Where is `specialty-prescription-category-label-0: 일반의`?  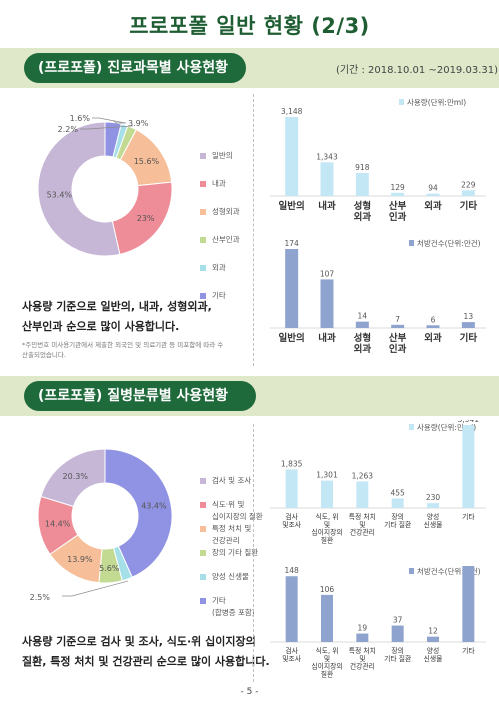
specialty-prescription-category-label-0: 일반의 is located at coordinates (292, 338).